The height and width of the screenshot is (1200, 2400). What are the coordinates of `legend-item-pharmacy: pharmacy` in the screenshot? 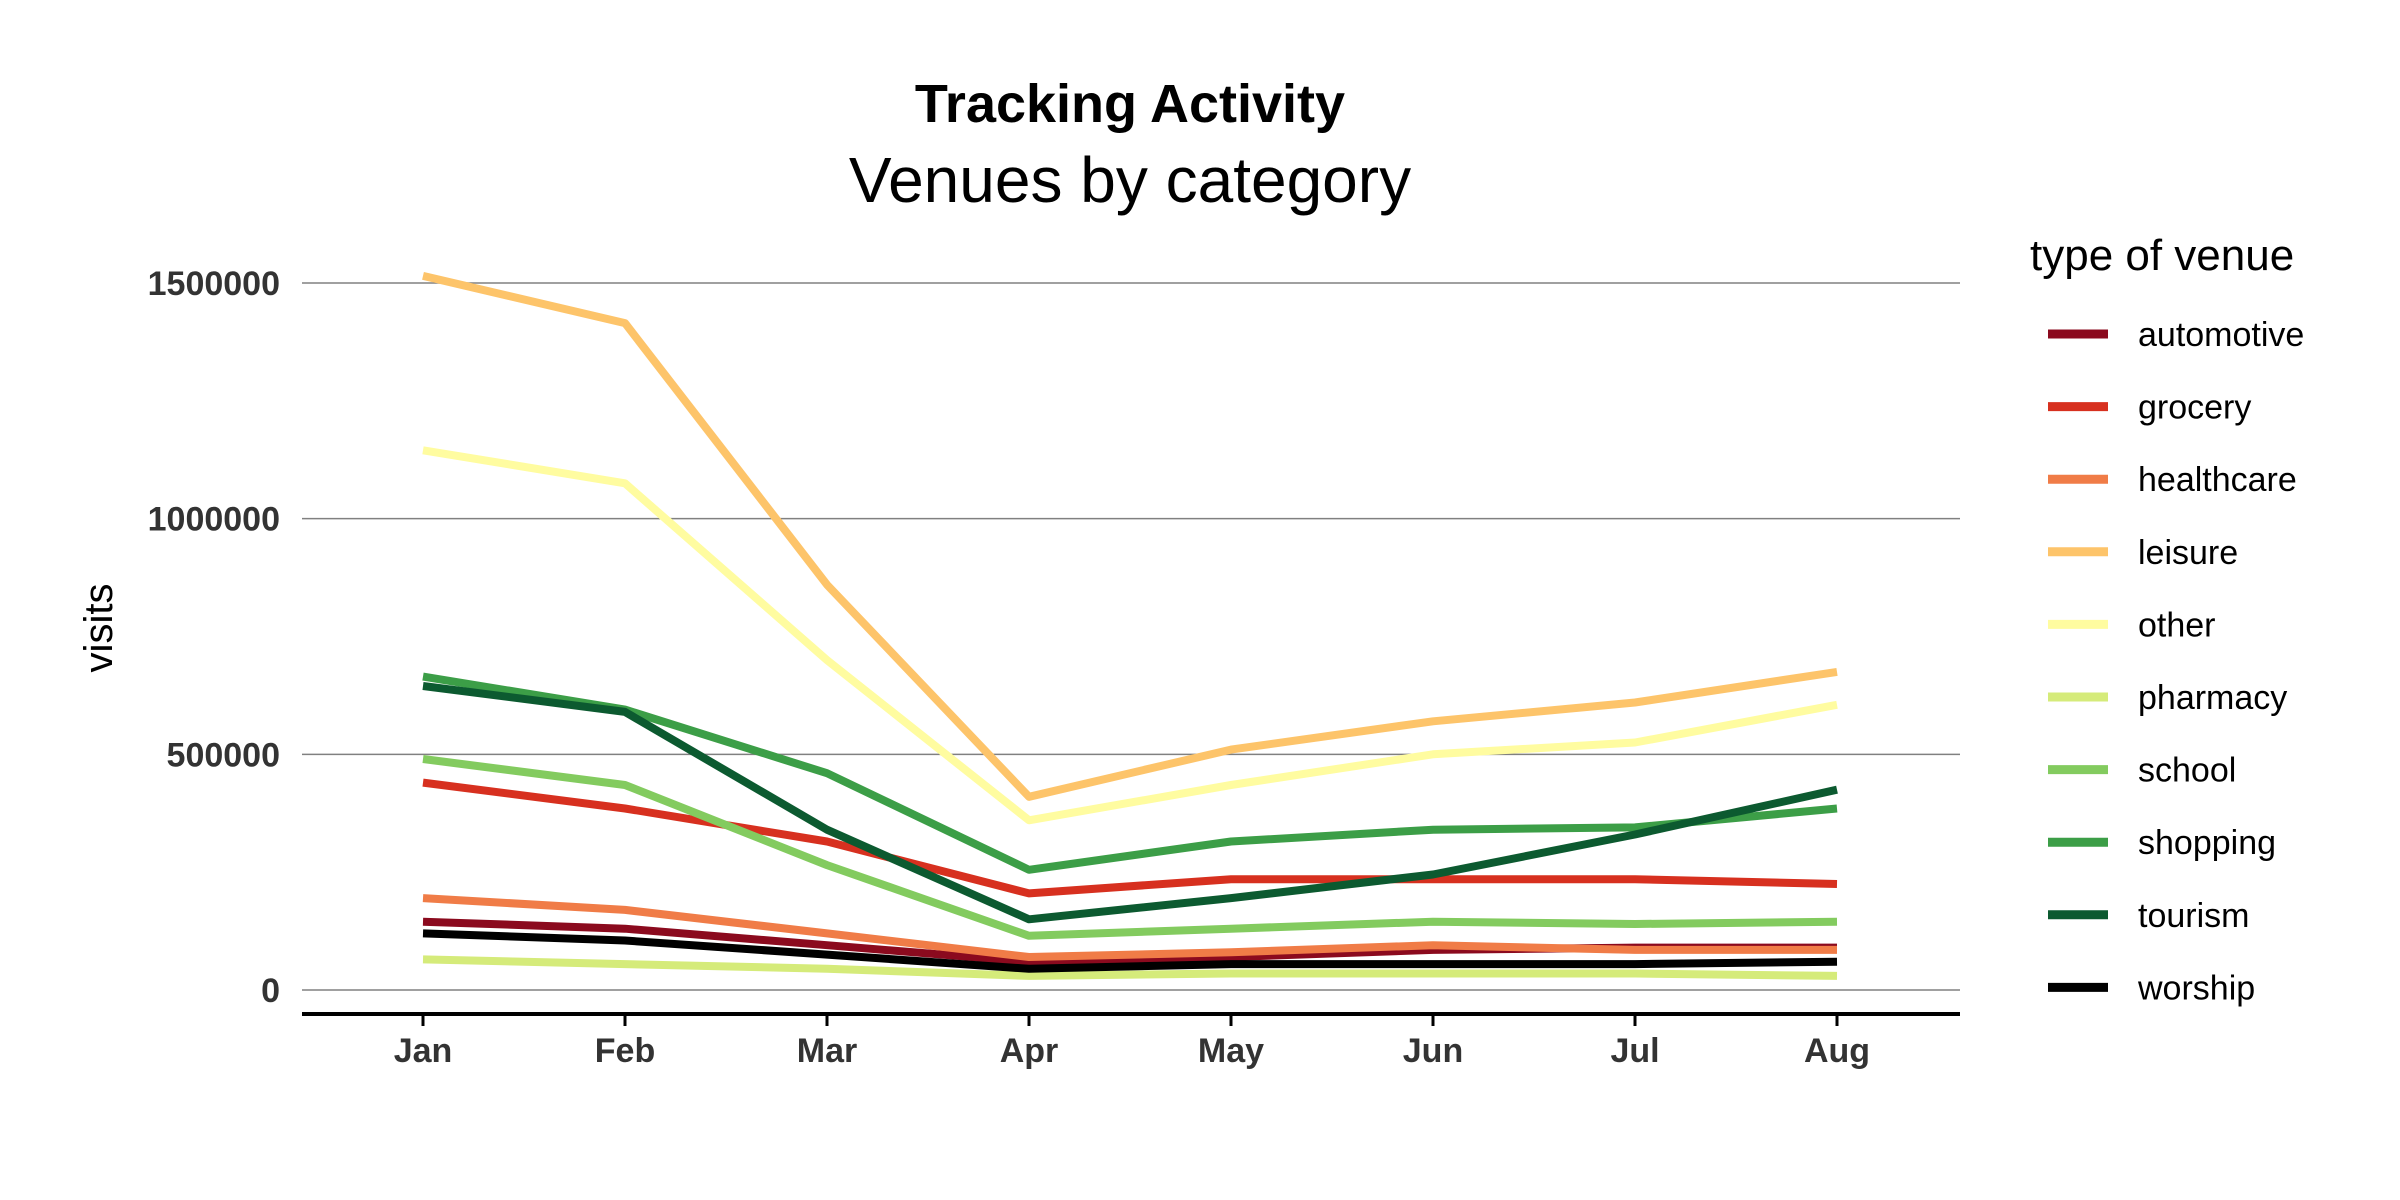 It's located at (2167, 698).